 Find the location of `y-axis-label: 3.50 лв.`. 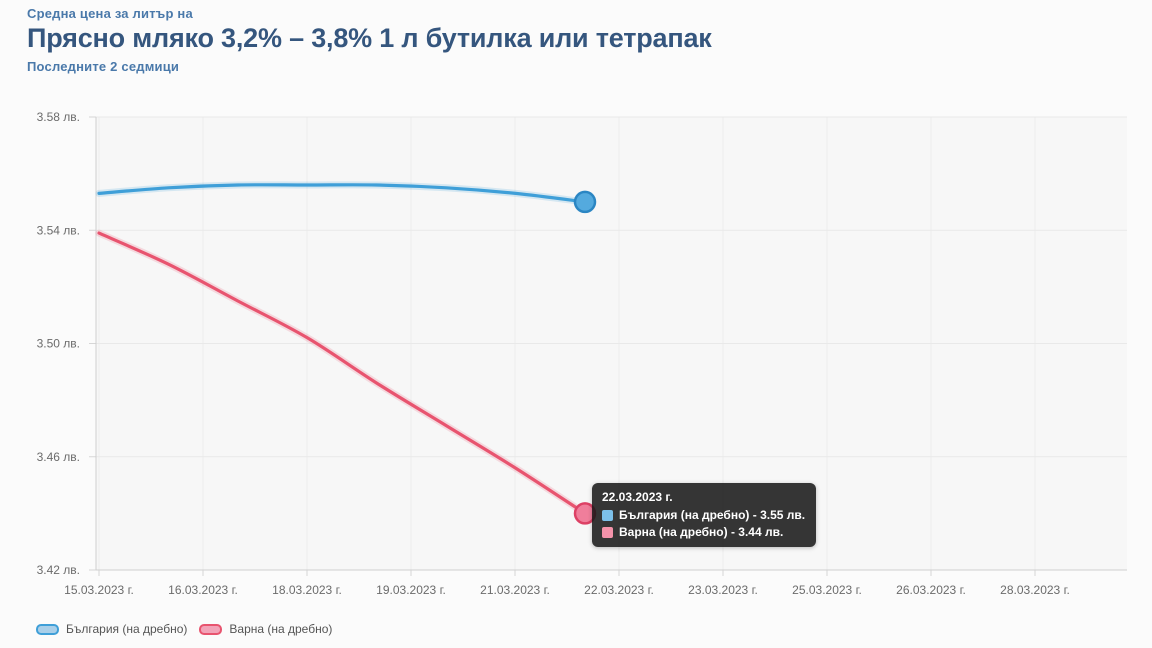

y-axis-label: 3.50 лв. is located at coordinates (58, 344).